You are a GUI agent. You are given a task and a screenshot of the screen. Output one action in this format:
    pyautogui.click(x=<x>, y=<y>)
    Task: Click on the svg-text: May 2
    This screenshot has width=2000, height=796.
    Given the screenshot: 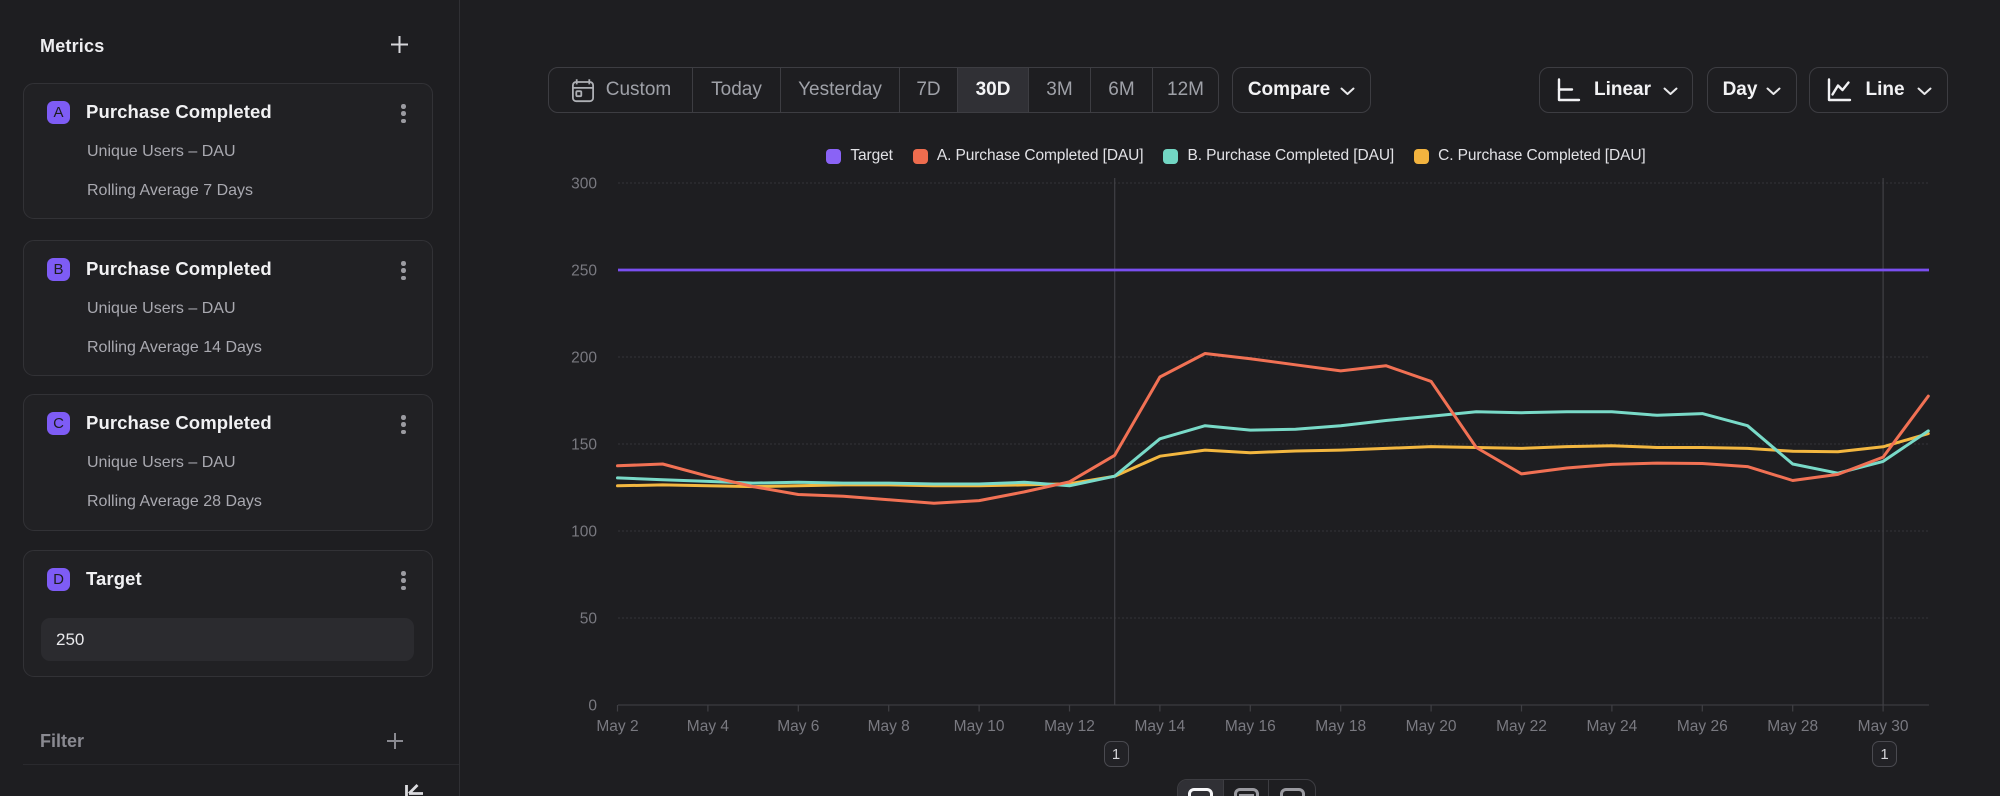 What is the action you would take?
    pyautogui.click(x=617, y=726)
    